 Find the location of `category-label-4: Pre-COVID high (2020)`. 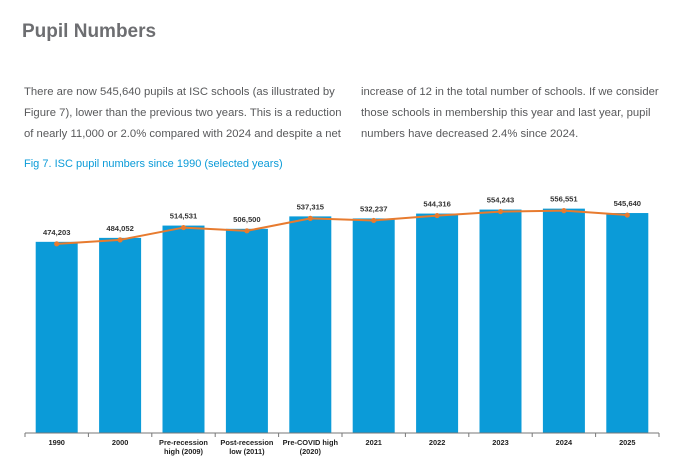

category-label-4: Pre-COVID high (2020) is located at coordinates (311, 447).